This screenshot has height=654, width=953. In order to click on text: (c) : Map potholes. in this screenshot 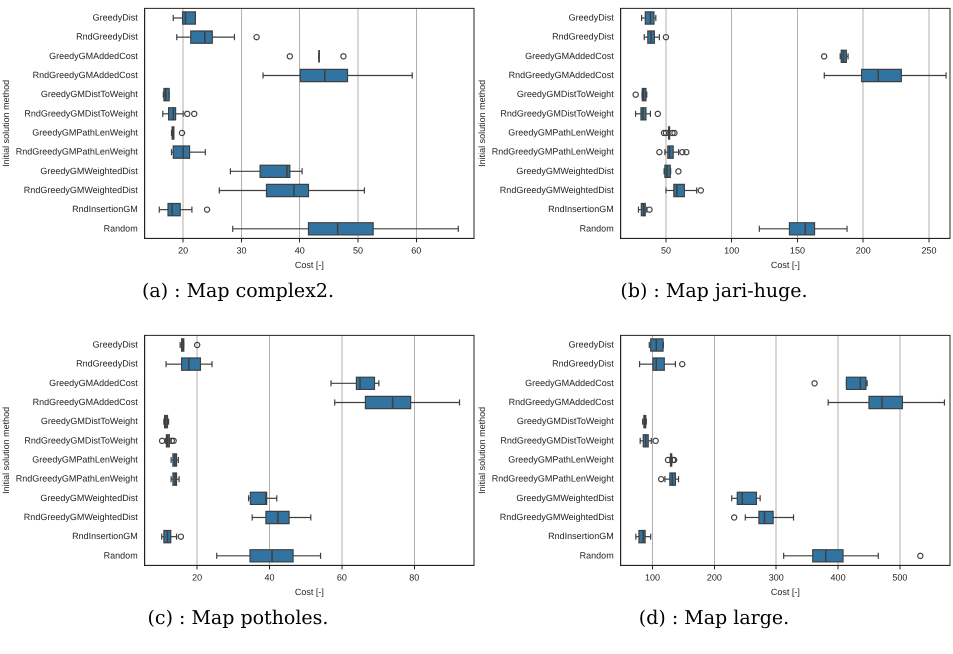, I will do `click(238, 618)`.